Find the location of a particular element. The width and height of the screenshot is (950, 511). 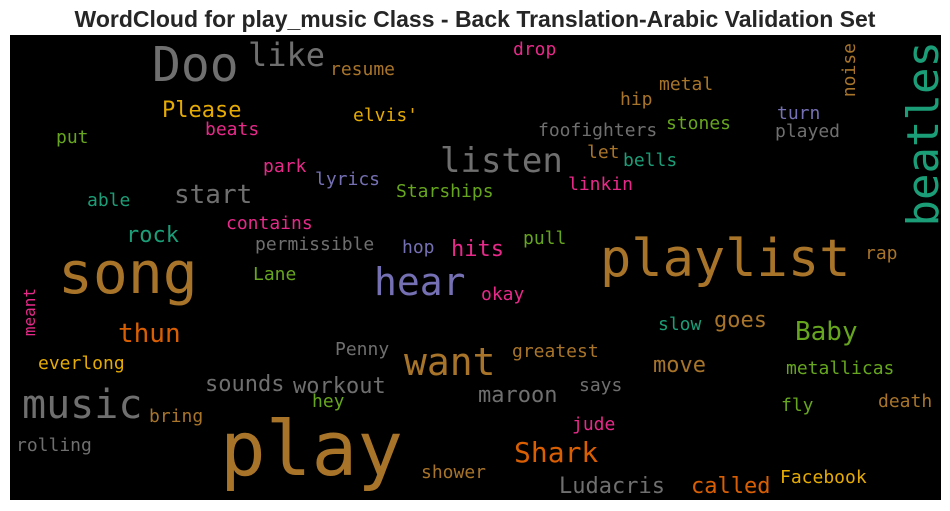

word-permissible: permissible is located at coordinates (315, 244).